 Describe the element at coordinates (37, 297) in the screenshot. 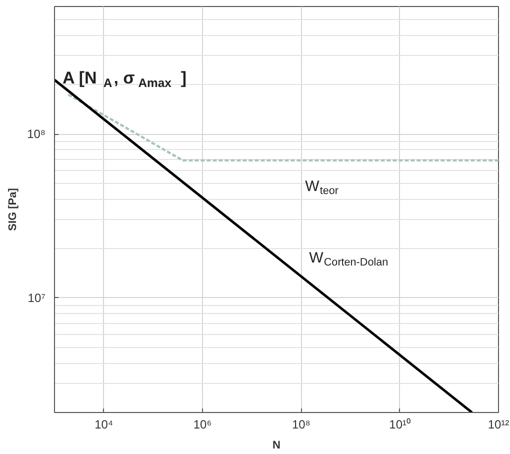

I see `y-tick-label: 10⁷` at that location.